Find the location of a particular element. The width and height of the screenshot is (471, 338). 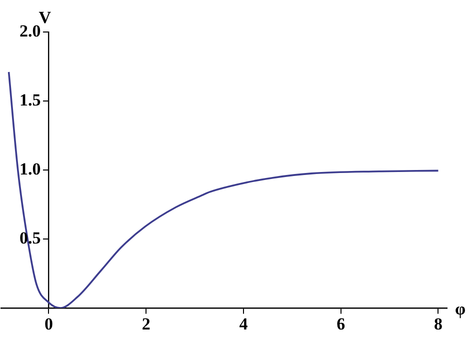

x-tick-label: 4 is located at coordinates (243, 324).